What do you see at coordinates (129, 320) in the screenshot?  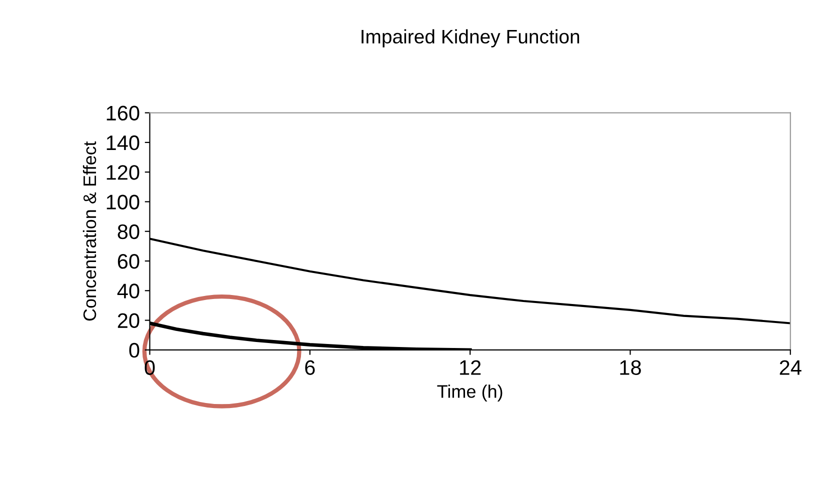 I see `y-tick-label: 20` at bounding box center [129, 320].